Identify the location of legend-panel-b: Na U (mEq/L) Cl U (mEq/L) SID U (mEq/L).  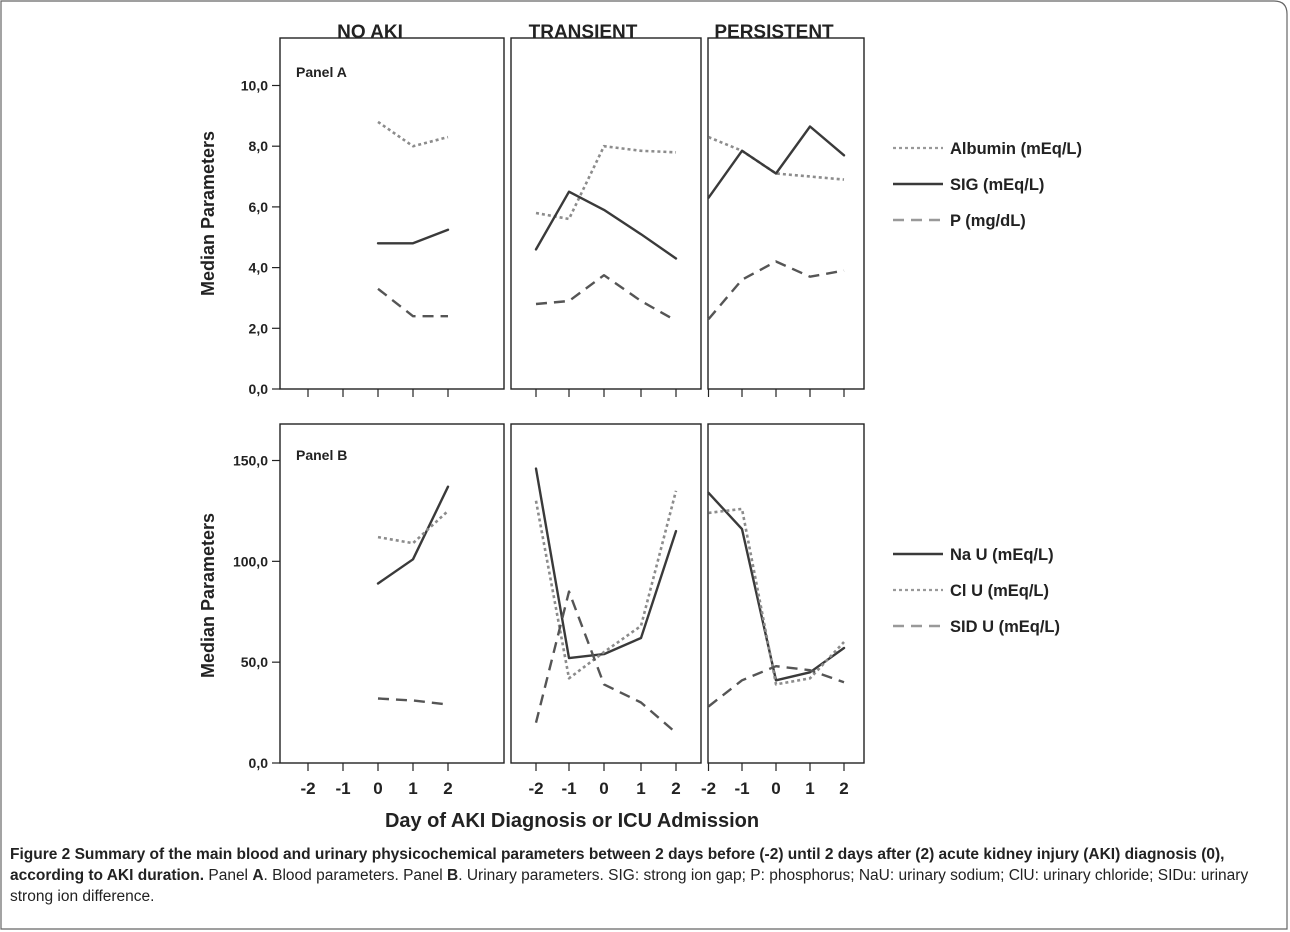
(976, 591).